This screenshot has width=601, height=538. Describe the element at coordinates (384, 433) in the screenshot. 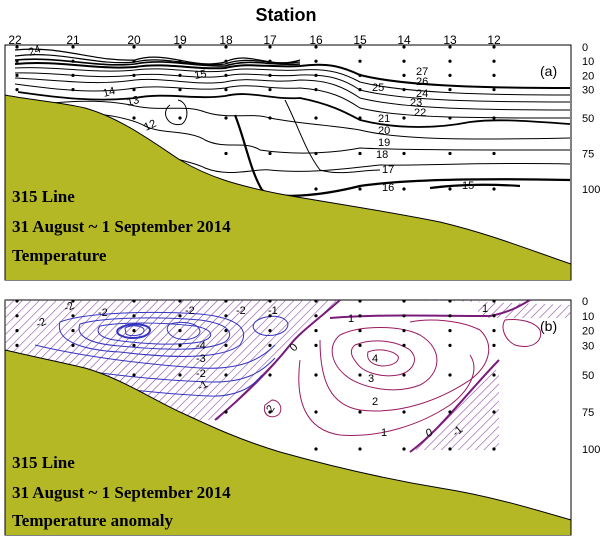

I see `contour-label: 1` at that location.